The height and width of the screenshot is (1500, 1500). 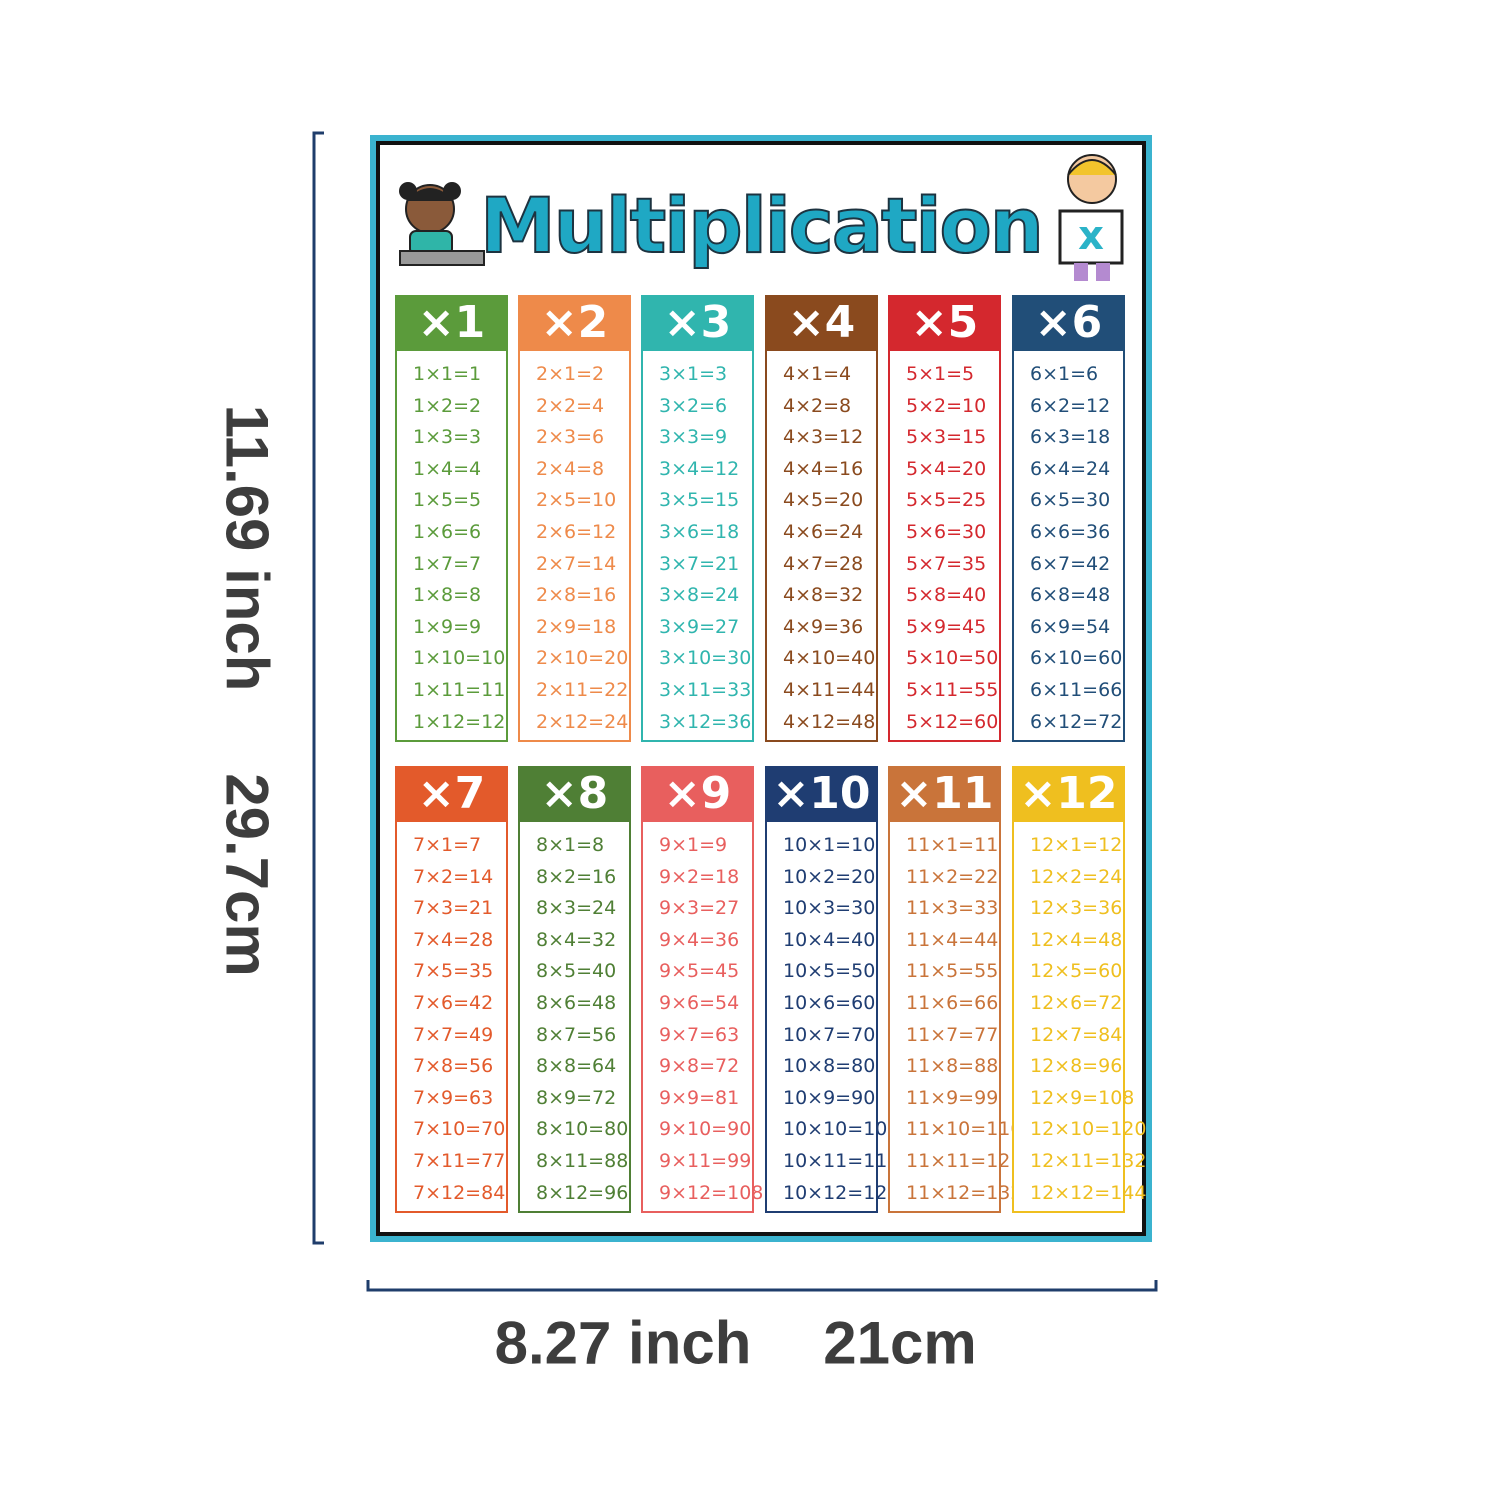 What do you see at coordinates (1076, 845) in the screenshot?
I see `table-line: 12×1=12` at bounding box center [1076, 845].